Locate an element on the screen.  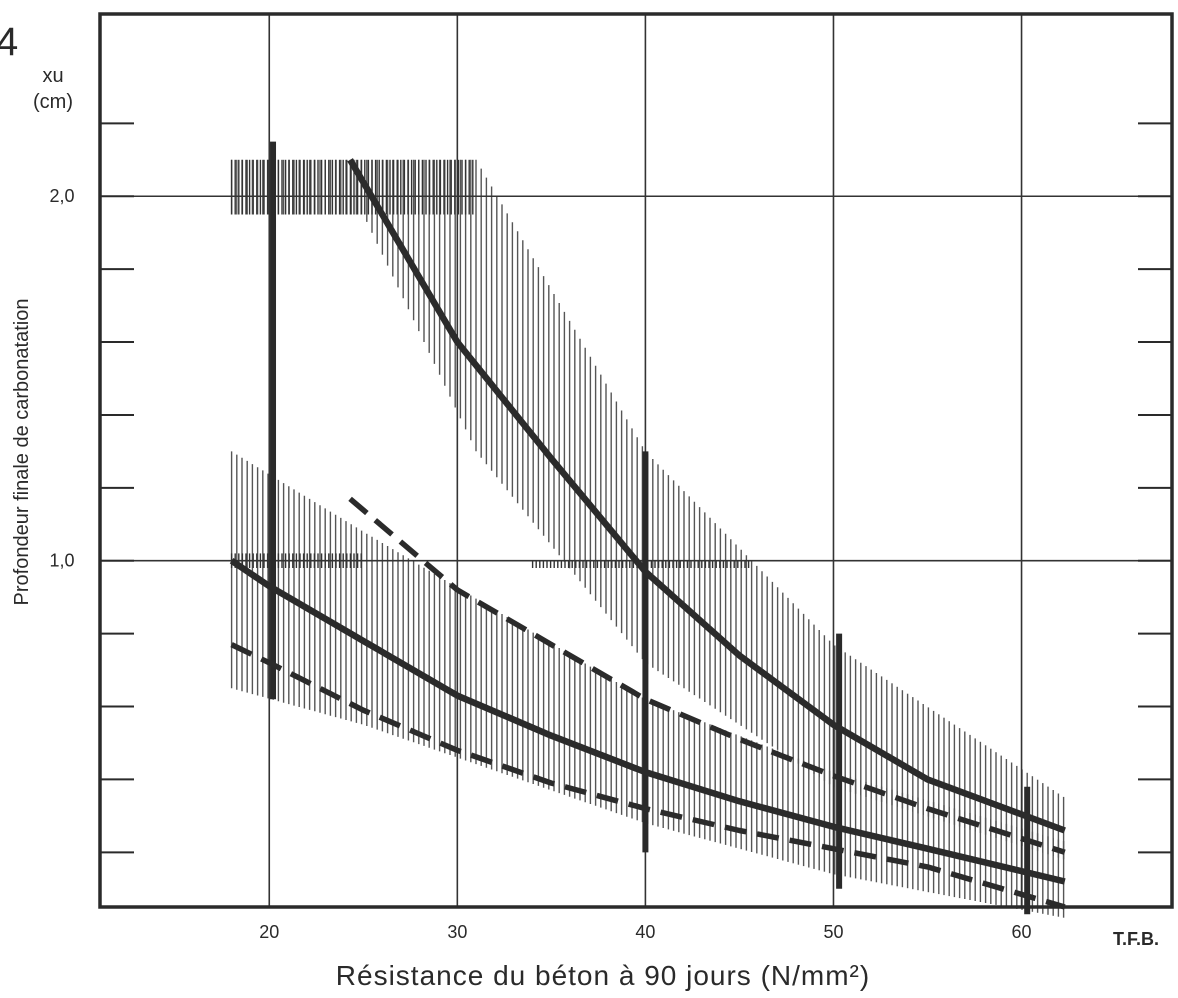
x-tick-label: 40 is located at coordinates (645, 932).